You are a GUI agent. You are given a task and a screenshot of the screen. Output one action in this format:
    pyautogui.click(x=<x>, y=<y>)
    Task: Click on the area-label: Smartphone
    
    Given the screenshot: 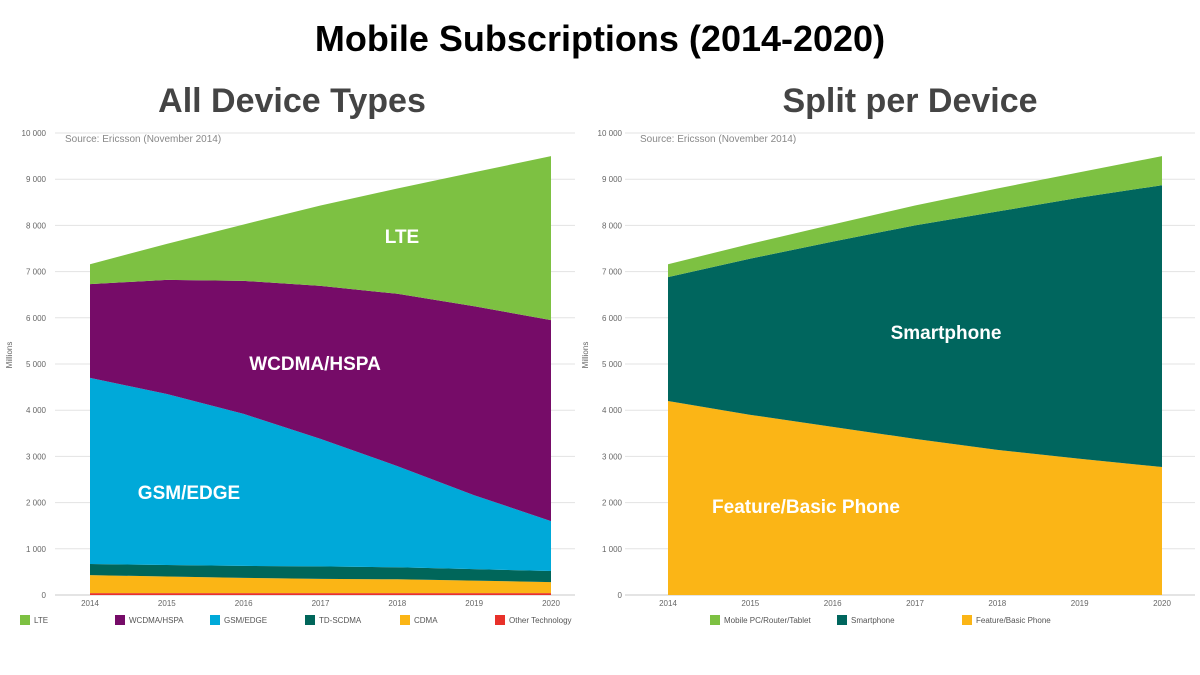 What is the action you would take?
    pyautogui.click(x=946, y=333)
    